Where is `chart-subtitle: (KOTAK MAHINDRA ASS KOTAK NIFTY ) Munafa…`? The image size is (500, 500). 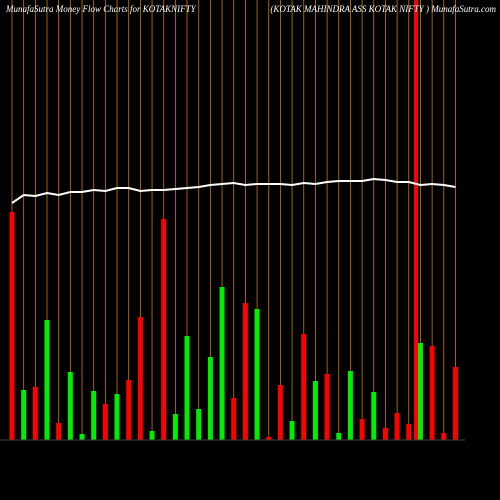
chart-subtitle: (KOTAK MAHINDRA ASS KOTAK NIFTY ) Munafa… is located at coordinates (383, 9).